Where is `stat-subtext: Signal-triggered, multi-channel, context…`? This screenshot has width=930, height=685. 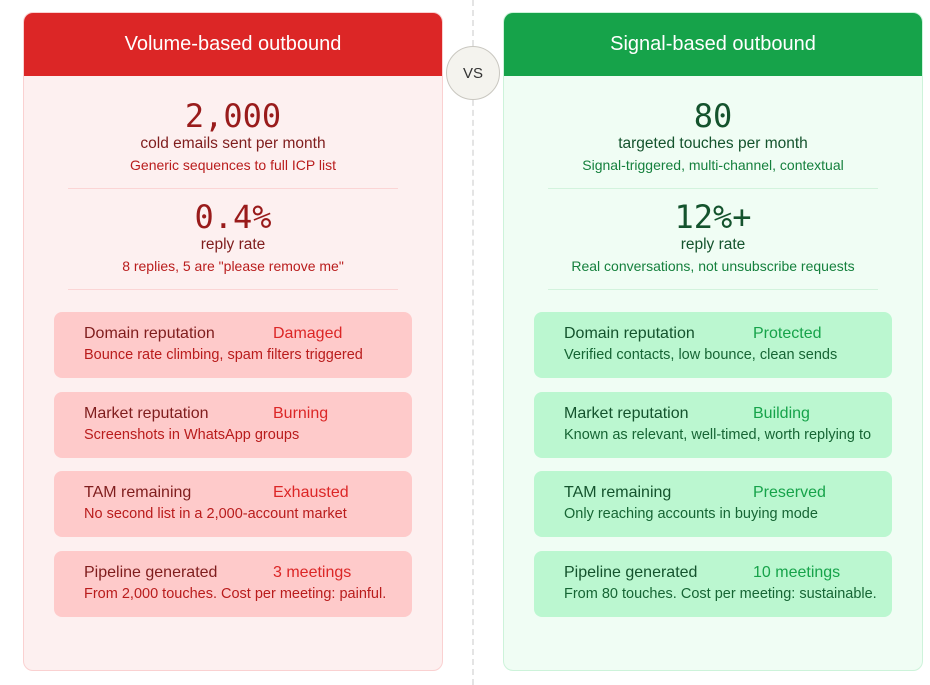 stat-subtext: Signal-triggered, multi-channel, context… is located at coordinates (713, 165).